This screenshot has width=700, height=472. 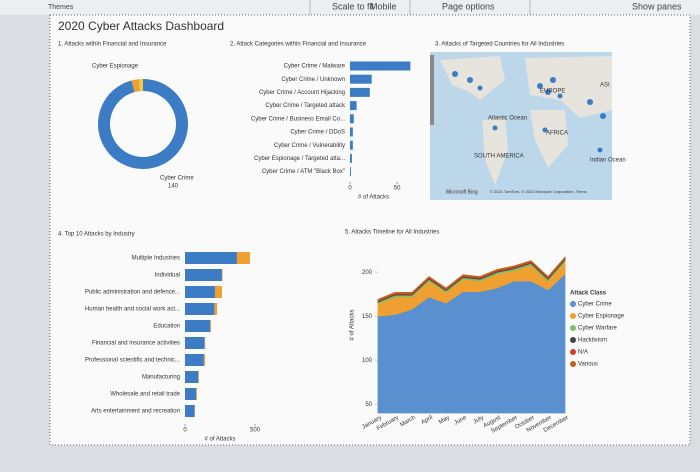 I want to click on map-label: Atlantic Ocean, so click(x=507, y=119).